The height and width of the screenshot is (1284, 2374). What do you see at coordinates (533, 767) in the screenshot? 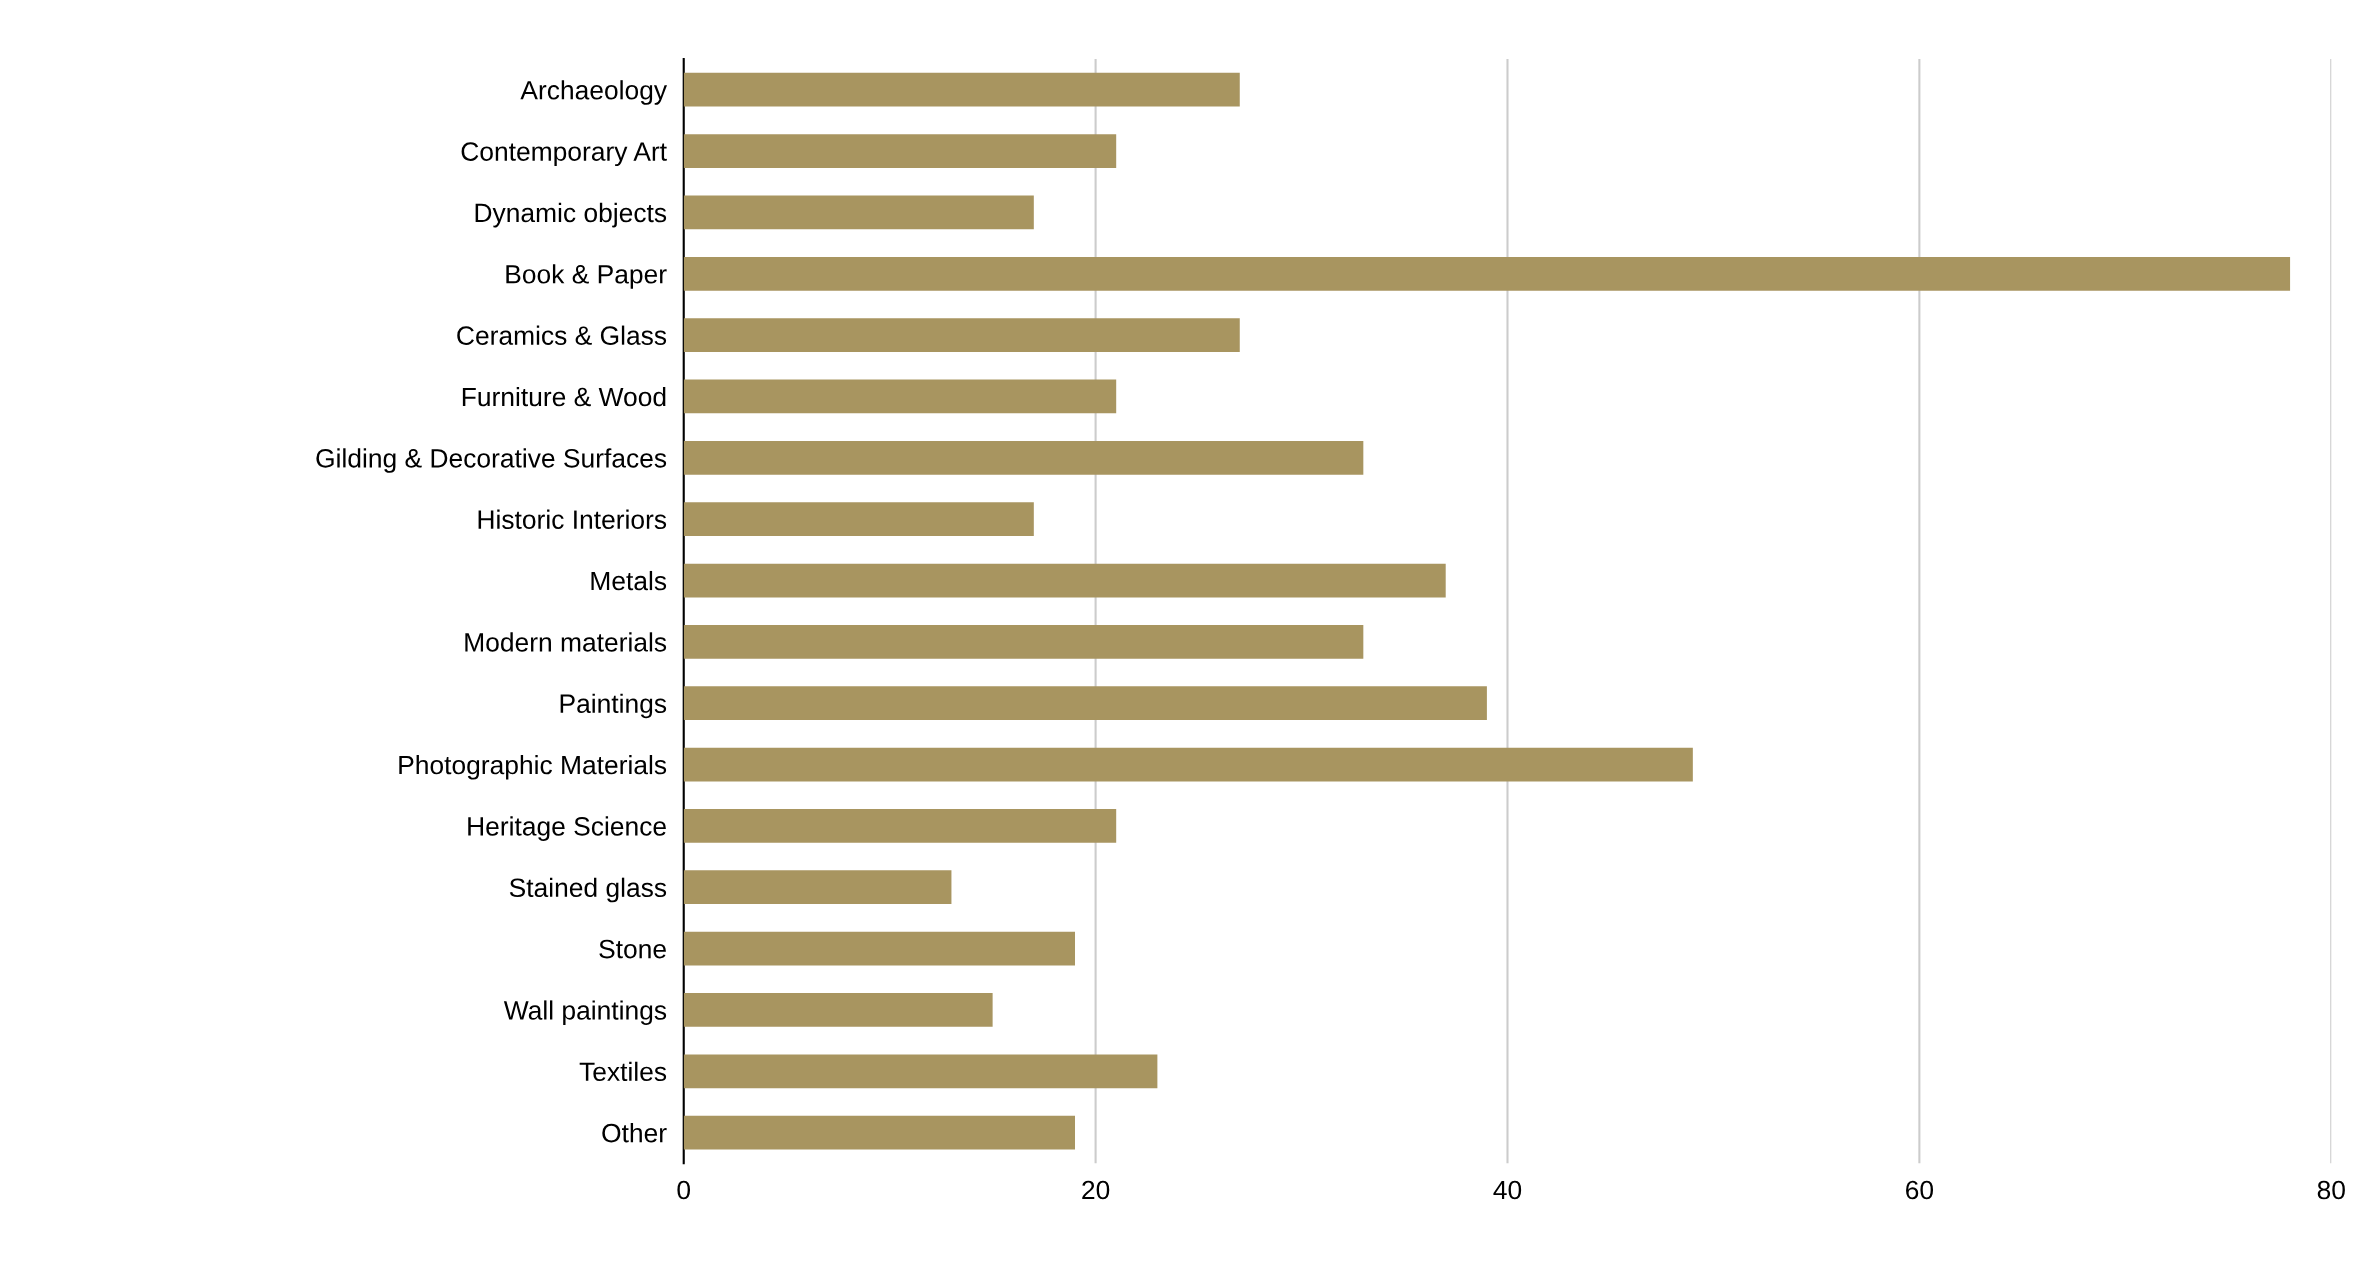
I see `y-tick-label: Photographic Materials` at bounding box center [533, 767].